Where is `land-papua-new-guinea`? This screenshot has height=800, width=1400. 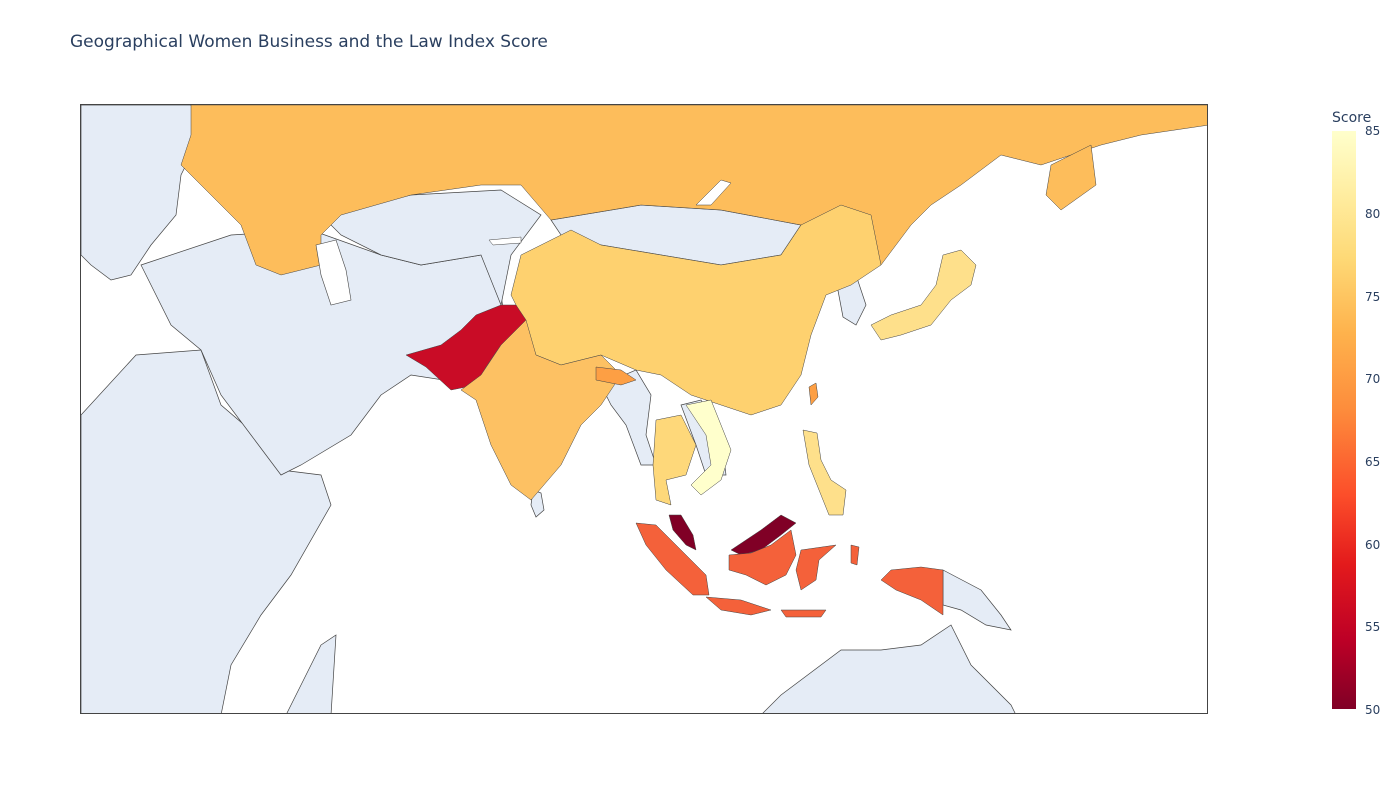
land-papua-new-guinea is located at coordinates (977, 600).